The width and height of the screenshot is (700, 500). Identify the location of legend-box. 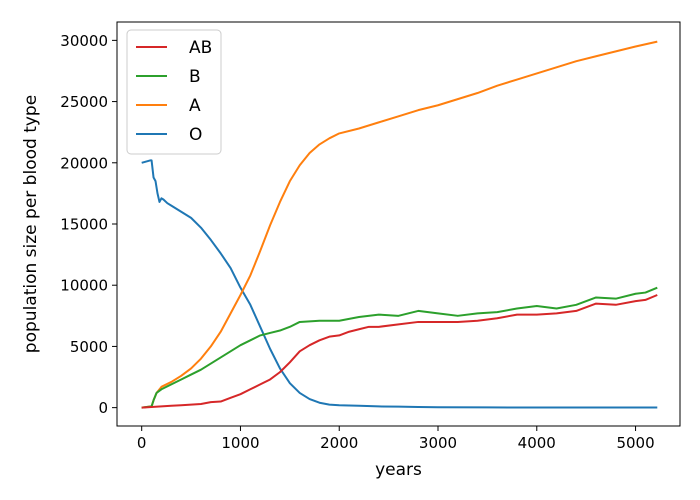
(174, 92).